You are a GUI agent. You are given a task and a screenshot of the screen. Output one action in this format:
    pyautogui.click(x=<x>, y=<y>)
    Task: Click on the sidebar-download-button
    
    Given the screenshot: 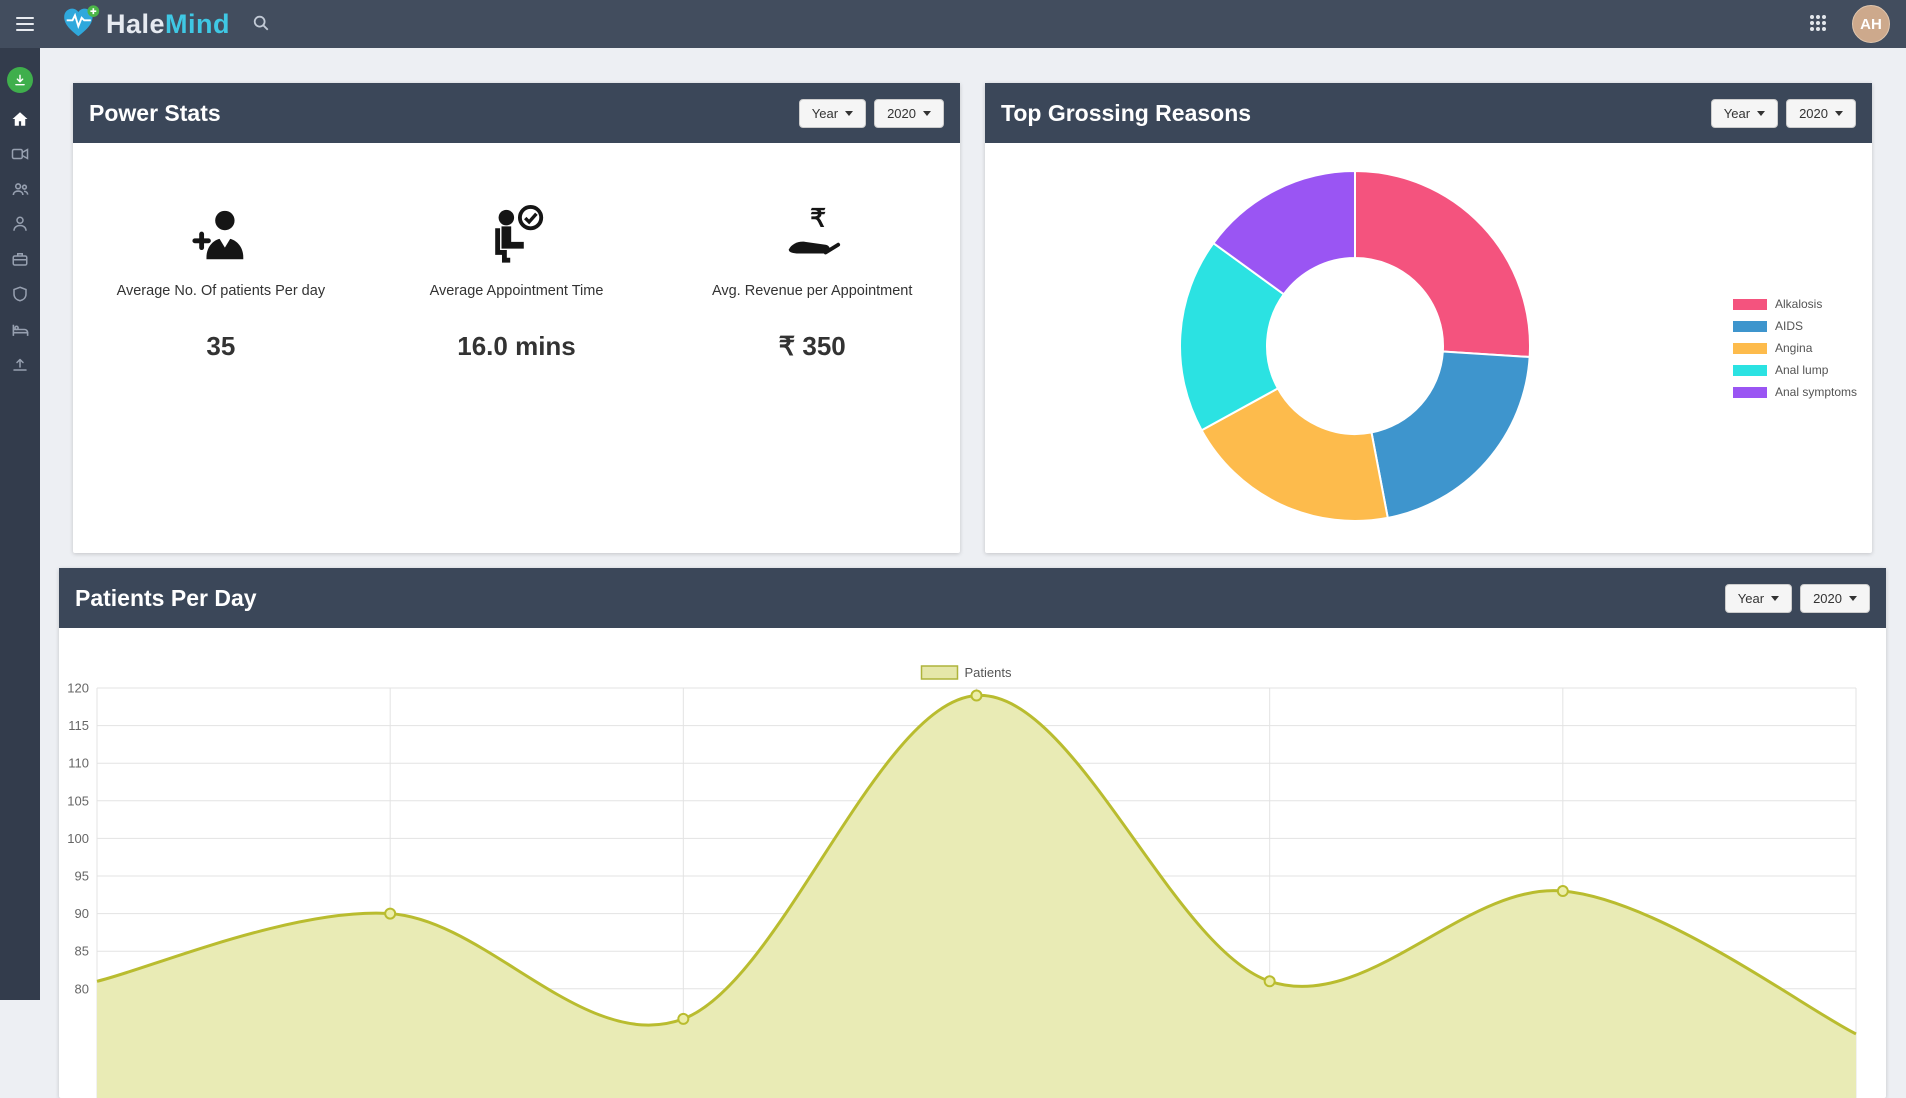 What is the action you would take?
    pyautogui.click(x=20, y=79)
    